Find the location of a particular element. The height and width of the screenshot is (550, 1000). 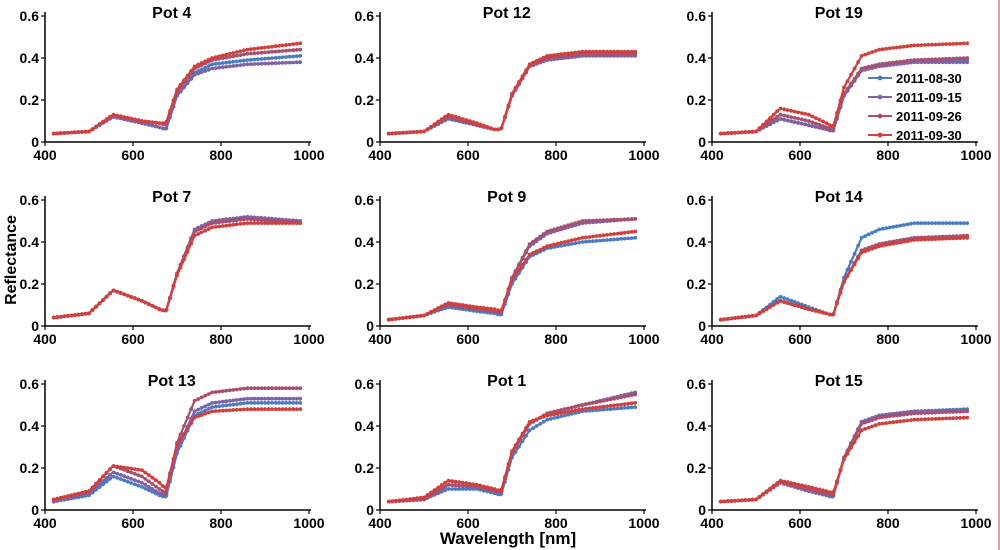

legend-label: 2011-09-15 is located at coordinates (929, 97).